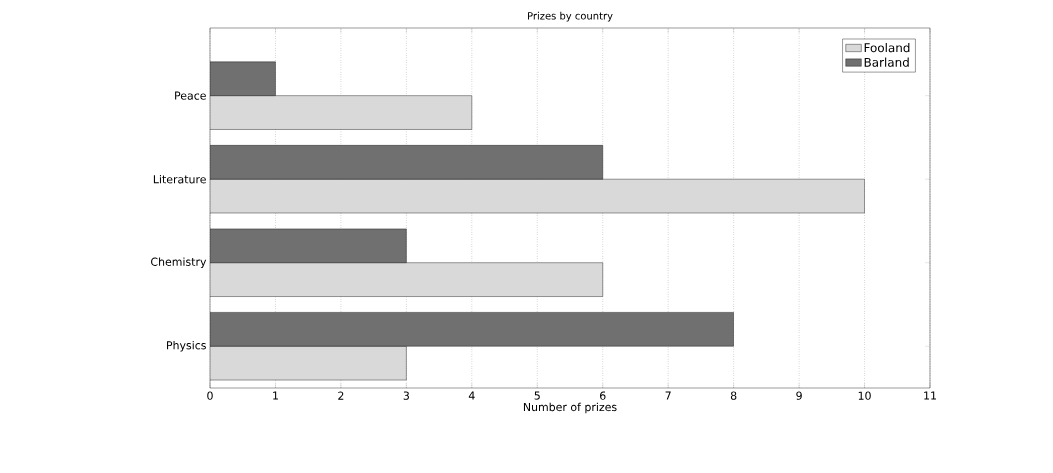  What do you see at coordinates (603, 395) in the screenshot?
I see `x-tick-label: 6` at bounding box center [603, 395].